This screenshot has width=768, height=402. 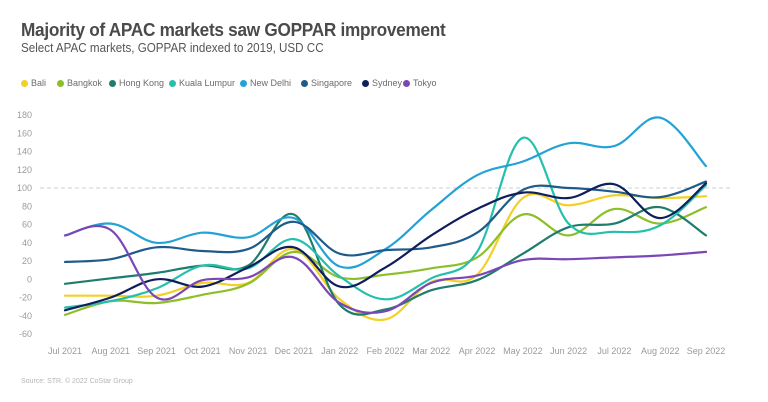 I want to click on legend-label-singapore: Singapore, so click(x=332, y=83).